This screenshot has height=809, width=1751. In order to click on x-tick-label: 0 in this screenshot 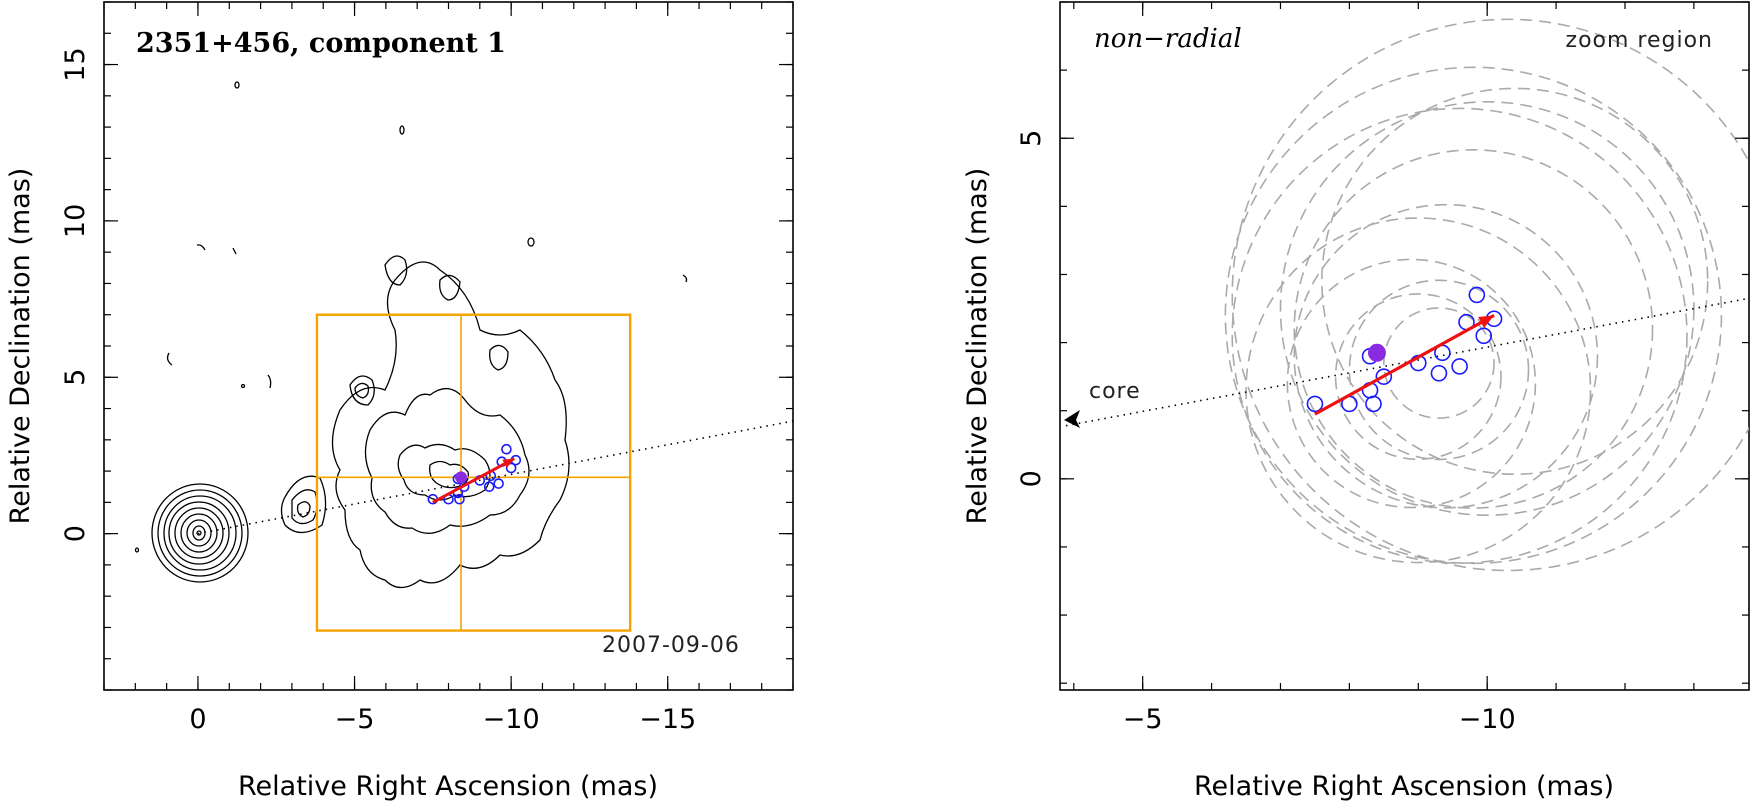, I will do `click(197, 719)`.